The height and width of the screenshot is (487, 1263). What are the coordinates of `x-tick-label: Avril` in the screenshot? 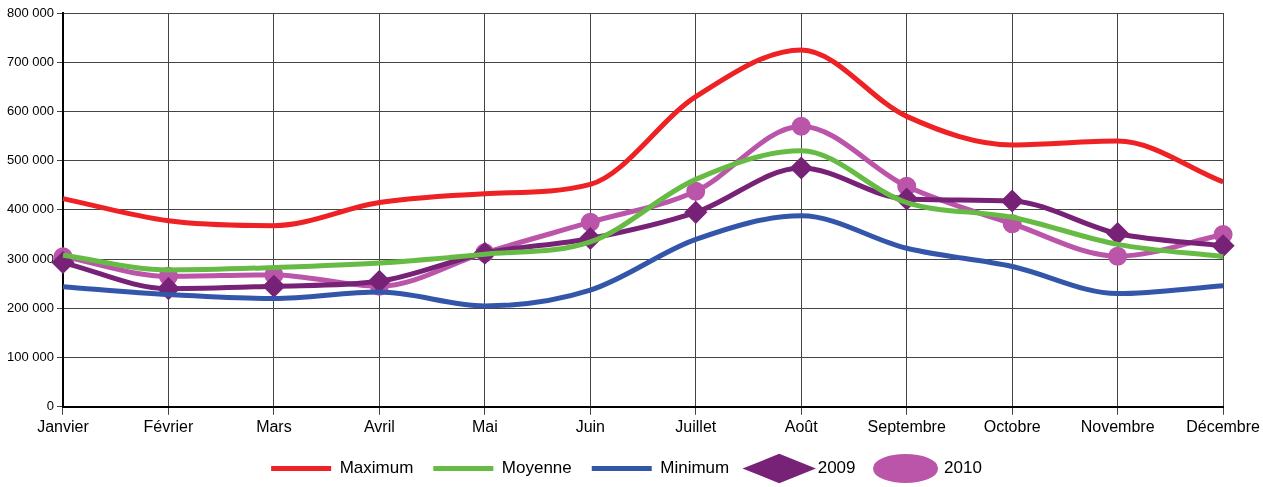 It's located at (379, 426).